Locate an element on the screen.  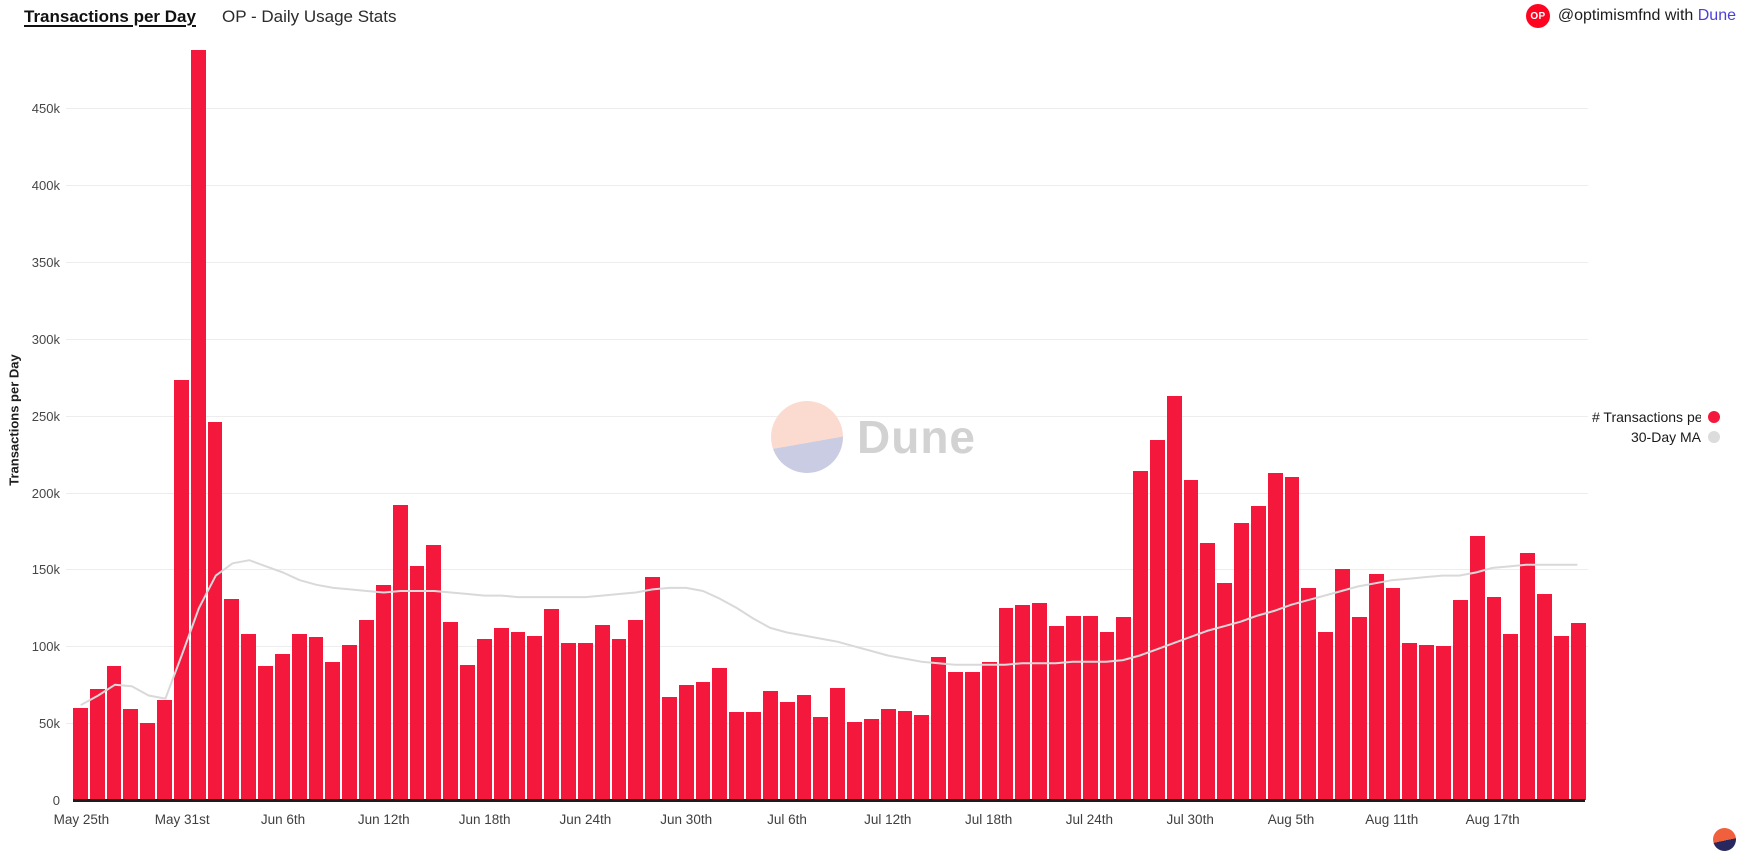
dune-corner-logo-icon is located at coordinates (1724, 839).